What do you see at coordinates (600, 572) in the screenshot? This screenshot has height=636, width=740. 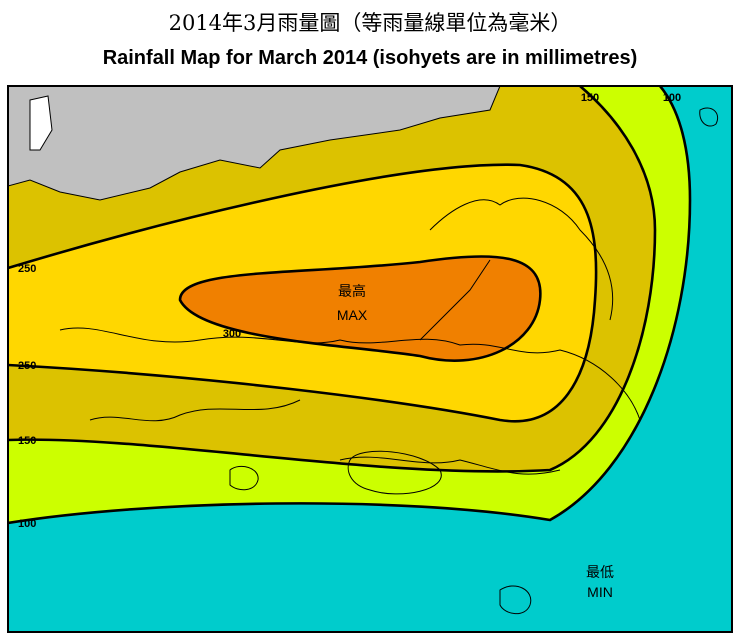 I see `min-label-zh: 最低` at bounding box center [600, 572].